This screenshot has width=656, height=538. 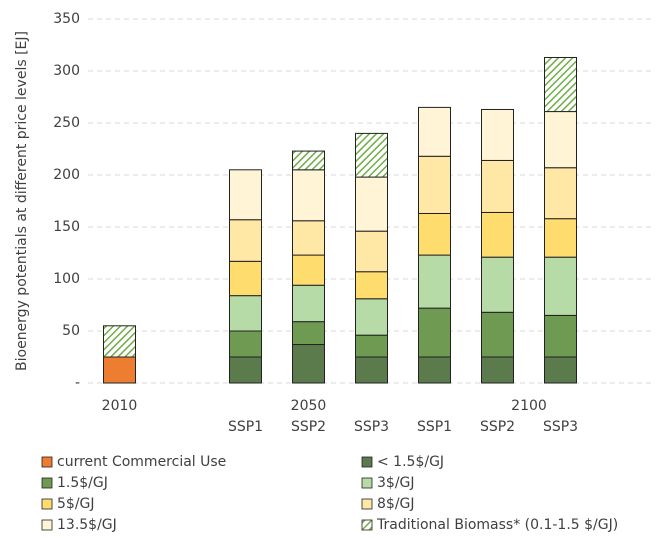 I want to click on legend-label: Traditional Biomass* (0.1-1.5 $/GJ), so click(x=497, y=525).